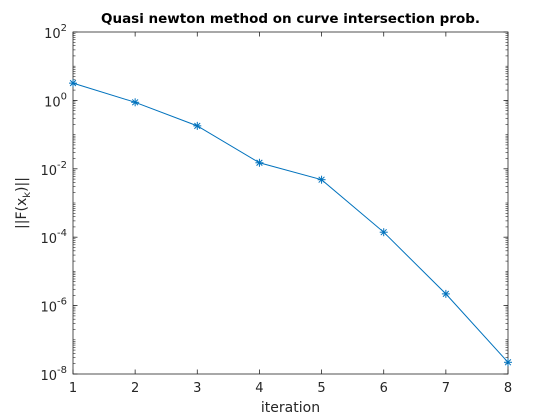  Describe the element at coordinates (290, 388) in the screenshot. I see `x-tick-labels: 1 2 3 4 5 6 7 8` at that location.